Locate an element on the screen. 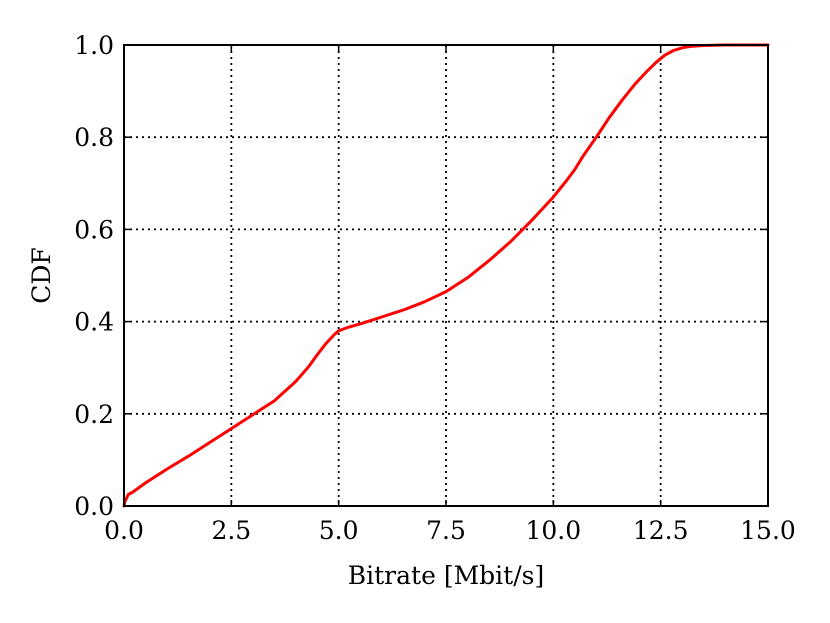 This screenshot has width=830, height=623. x-tick-label: 5.0 is located at coordinates (339, 530).